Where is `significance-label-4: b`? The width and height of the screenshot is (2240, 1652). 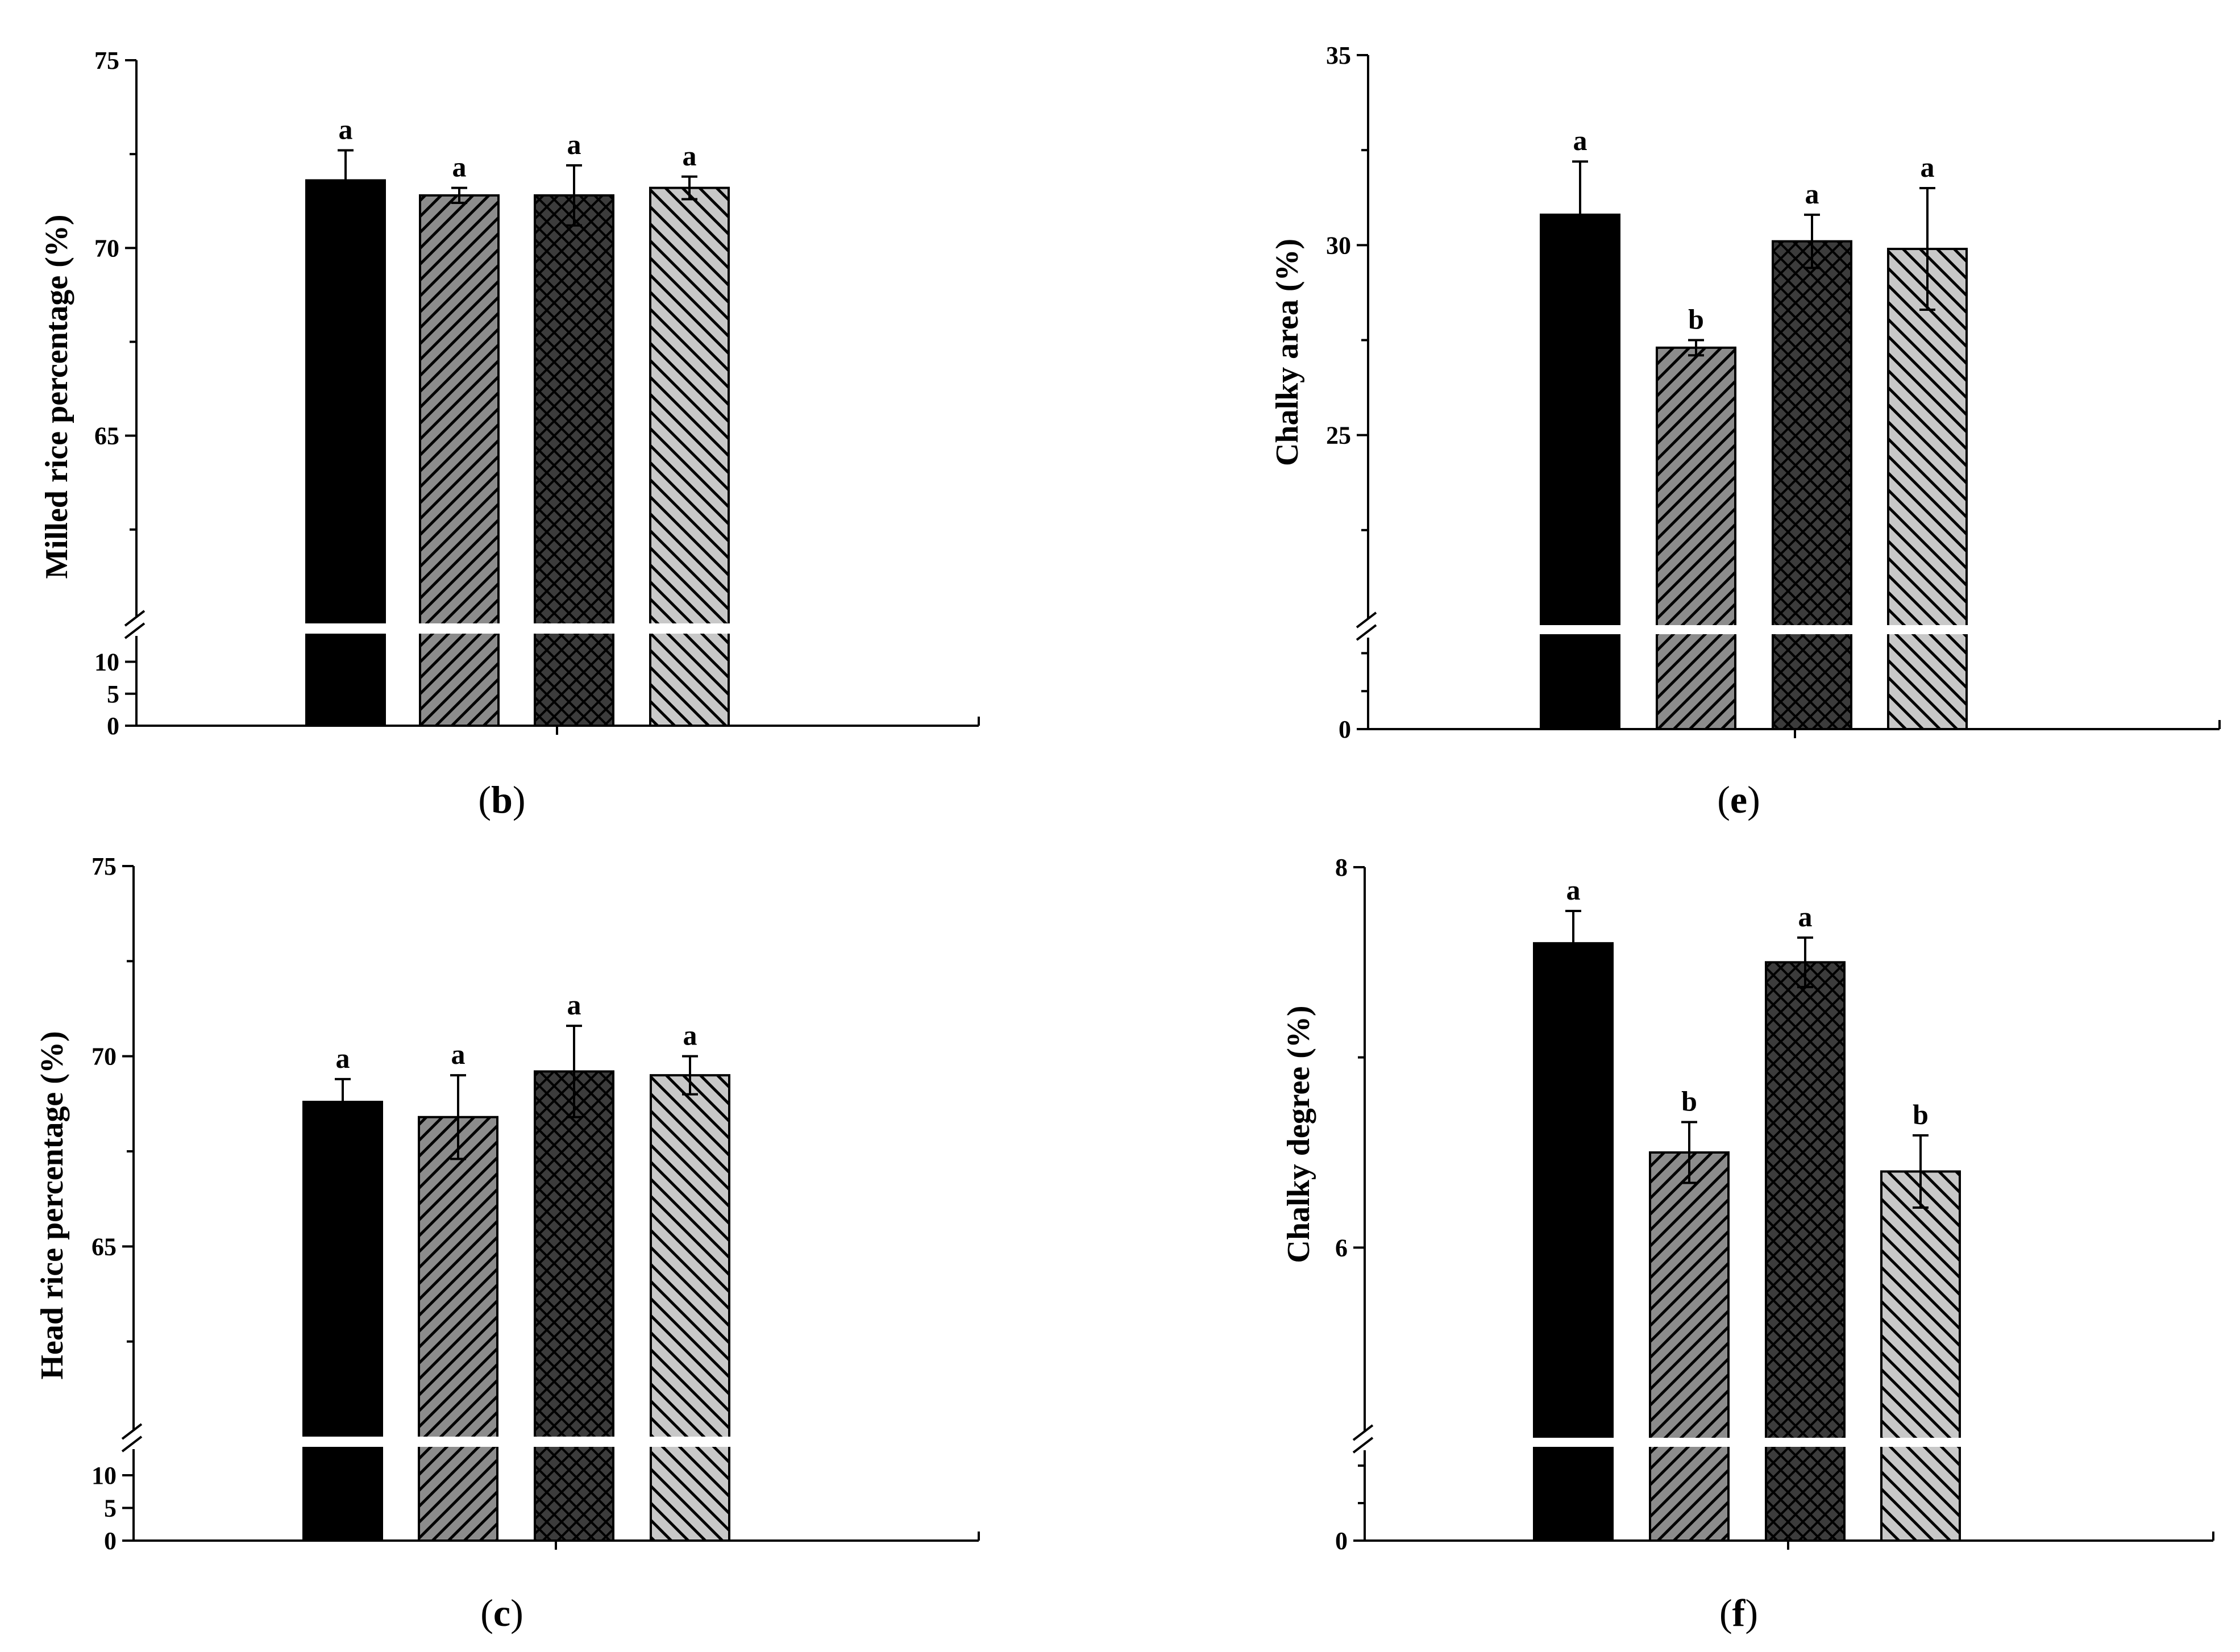 significance-label-4: b is located at coordinates (1921, 1114).